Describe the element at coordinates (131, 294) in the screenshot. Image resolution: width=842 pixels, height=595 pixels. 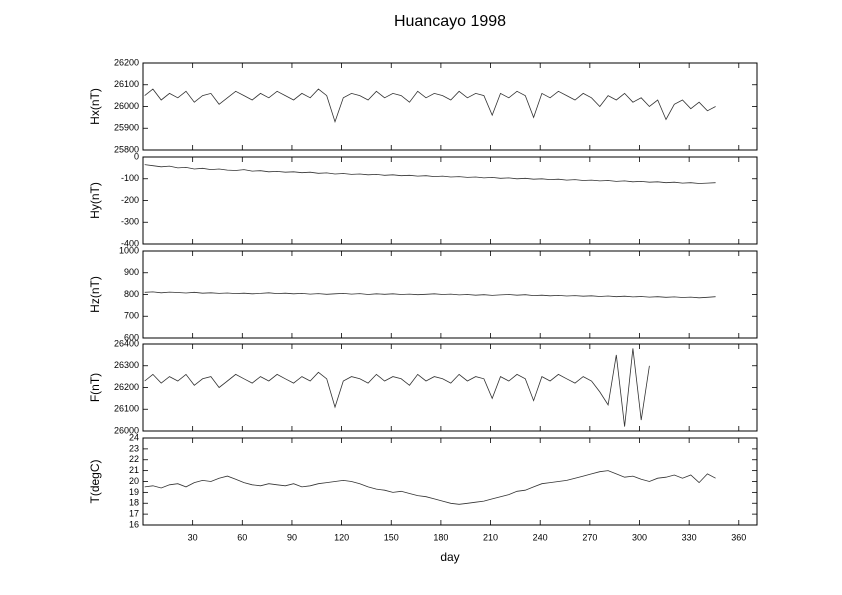
I see `y-tick-label: 800` at that location.